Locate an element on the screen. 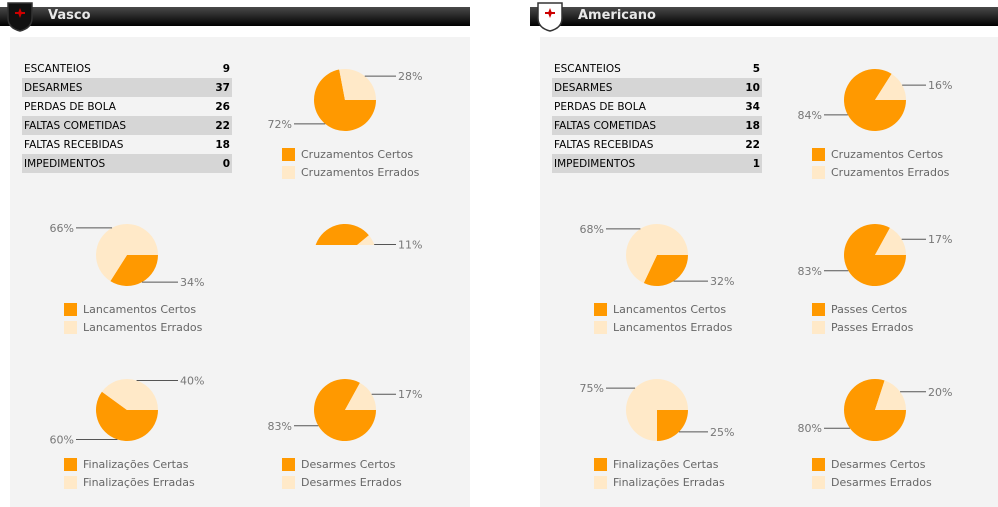 This screenshot has height=507, width=998. legend-label: Desarmes Errados is located at coordinates (351, 482).